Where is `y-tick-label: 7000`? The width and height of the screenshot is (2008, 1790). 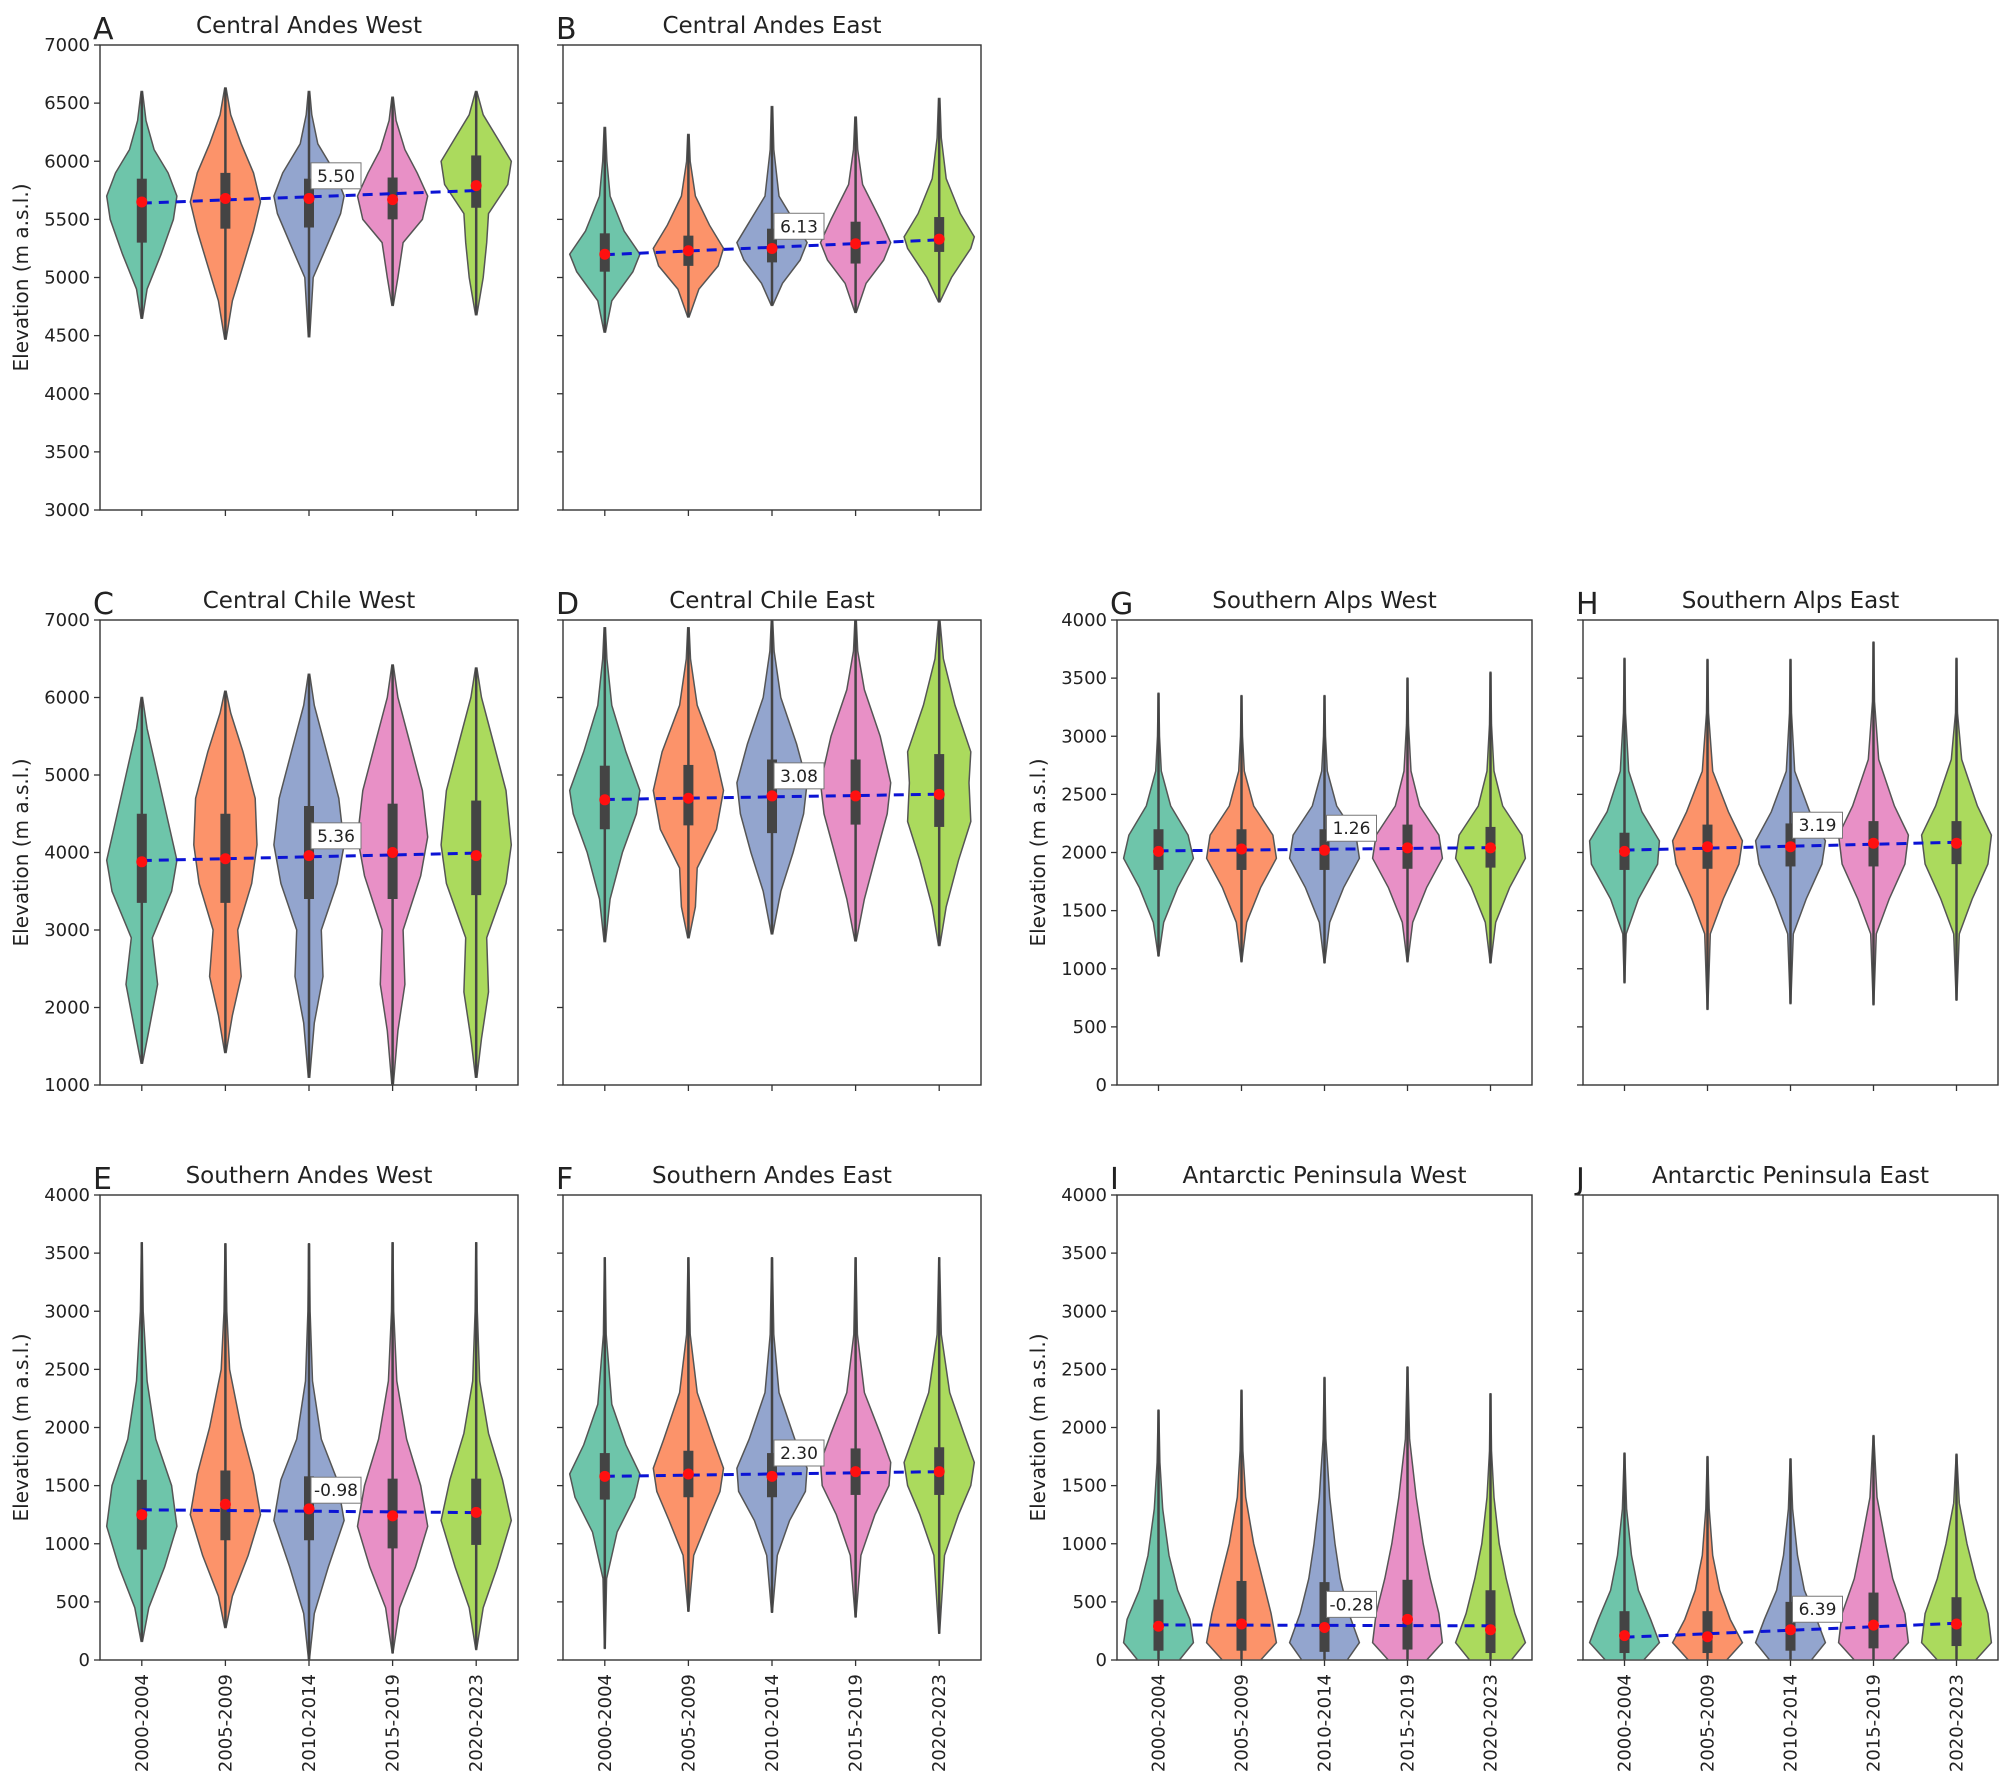 y-tick-label: 7000 is located at coordinates (67, 45).